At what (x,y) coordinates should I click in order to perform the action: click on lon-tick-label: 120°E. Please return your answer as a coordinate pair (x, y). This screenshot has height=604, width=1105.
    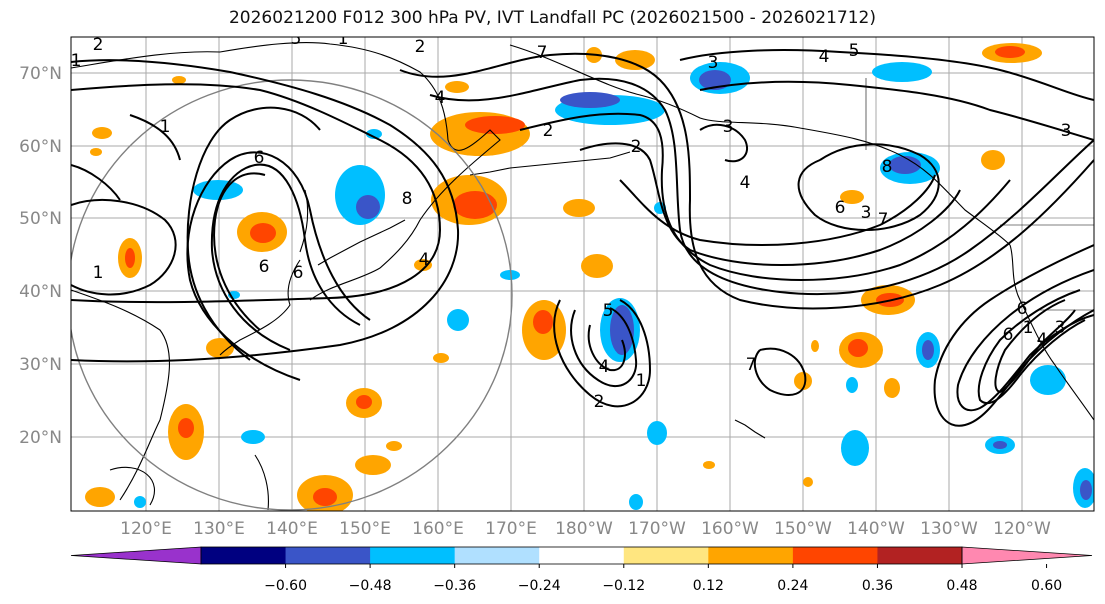
    Looking at the image, I should click on (146, 529).